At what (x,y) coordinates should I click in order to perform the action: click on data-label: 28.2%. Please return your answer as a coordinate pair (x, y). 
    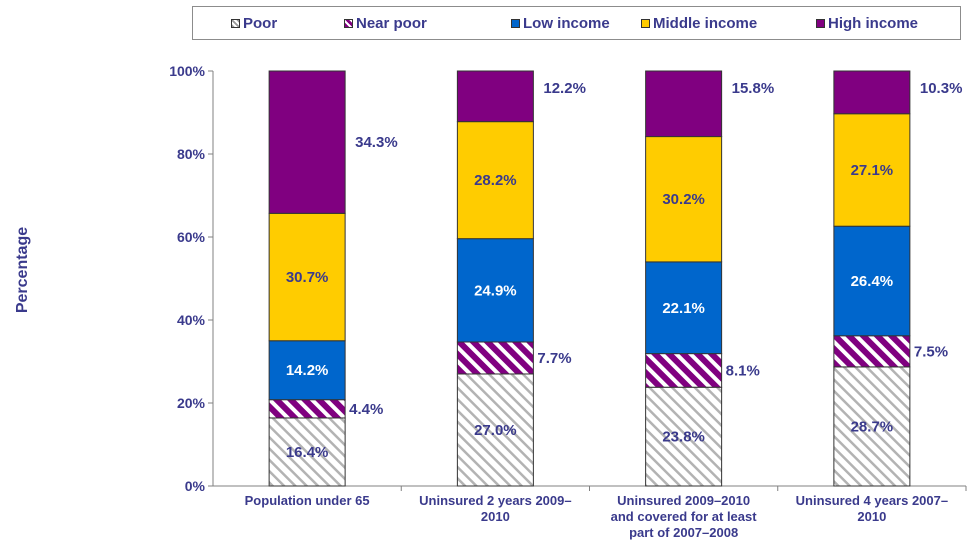
    Looking at the image, I should click on (495, 180).